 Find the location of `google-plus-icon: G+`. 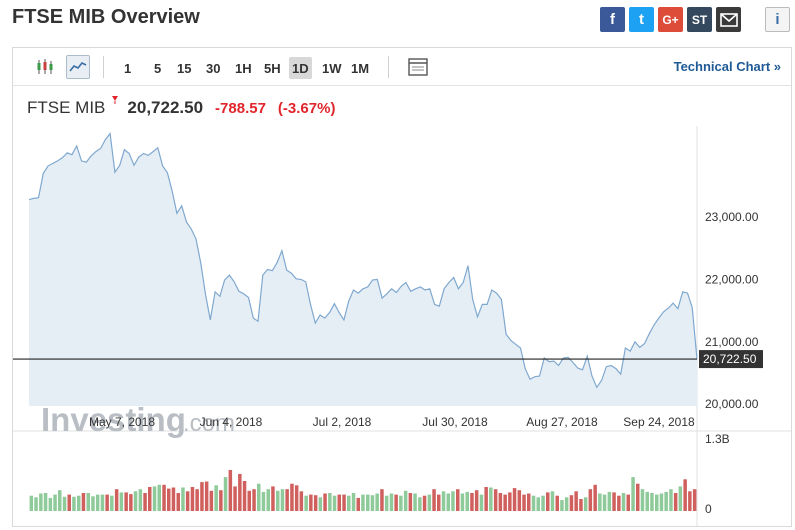

google-plus-icon: G+ is located at coordinates (670, 19).